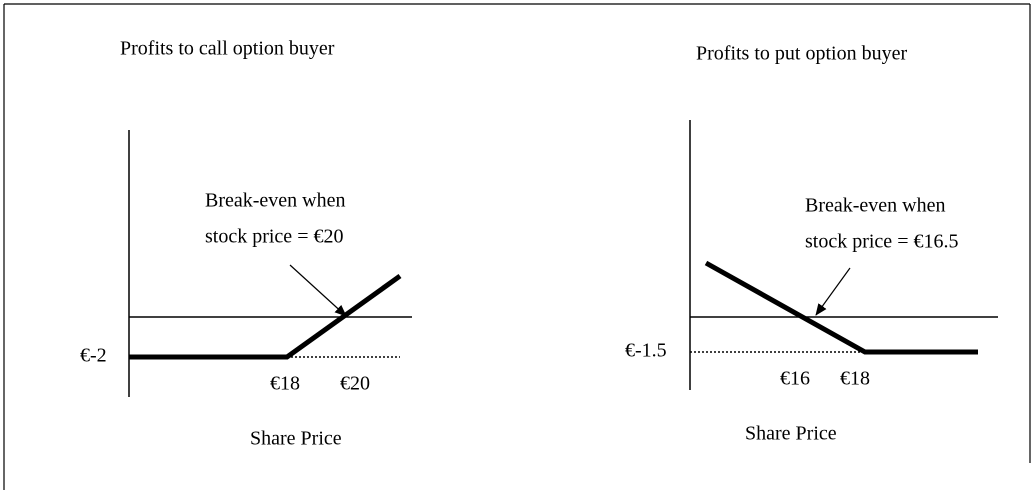 The image size is (1035, 490). What do you see at coordinates (646, 351) in the screenshot?
I see `y-label: €-1.5` at bounding box center [646, 351].